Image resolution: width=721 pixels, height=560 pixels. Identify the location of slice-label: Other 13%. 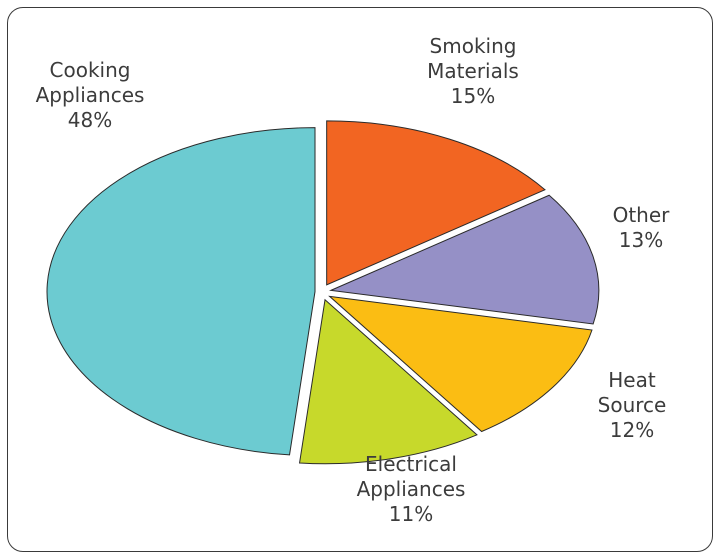
(642, 227).